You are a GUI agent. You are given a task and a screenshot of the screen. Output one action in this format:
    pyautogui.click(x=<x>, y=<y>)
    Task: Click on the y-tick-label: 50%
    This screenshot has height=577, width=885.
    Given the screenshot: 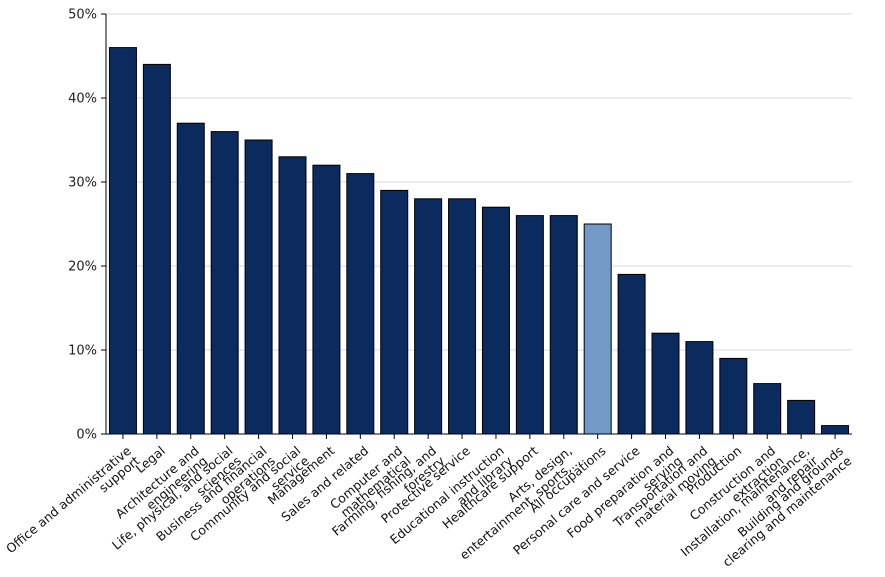 What is the action you would take?
    pyautogui.click(x=82, y=15)
    